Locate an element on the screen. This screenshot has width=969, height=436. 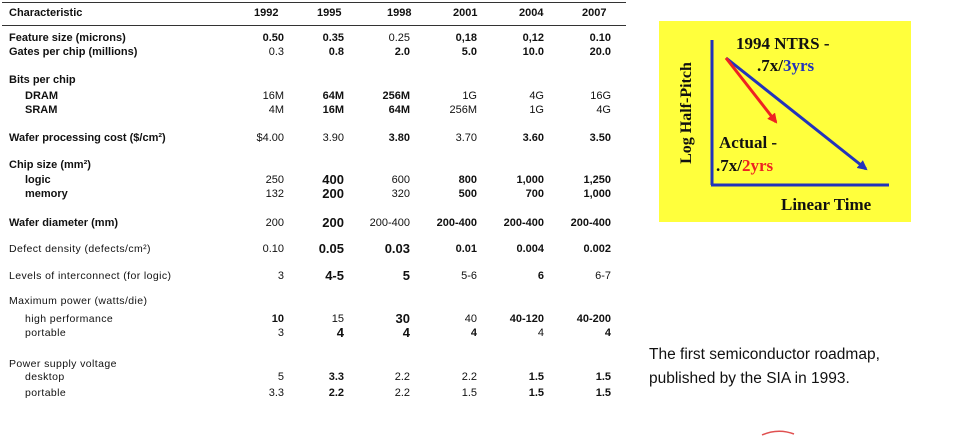
trend-plot: Log Half-Pitch is located at coordinates (783, 113).